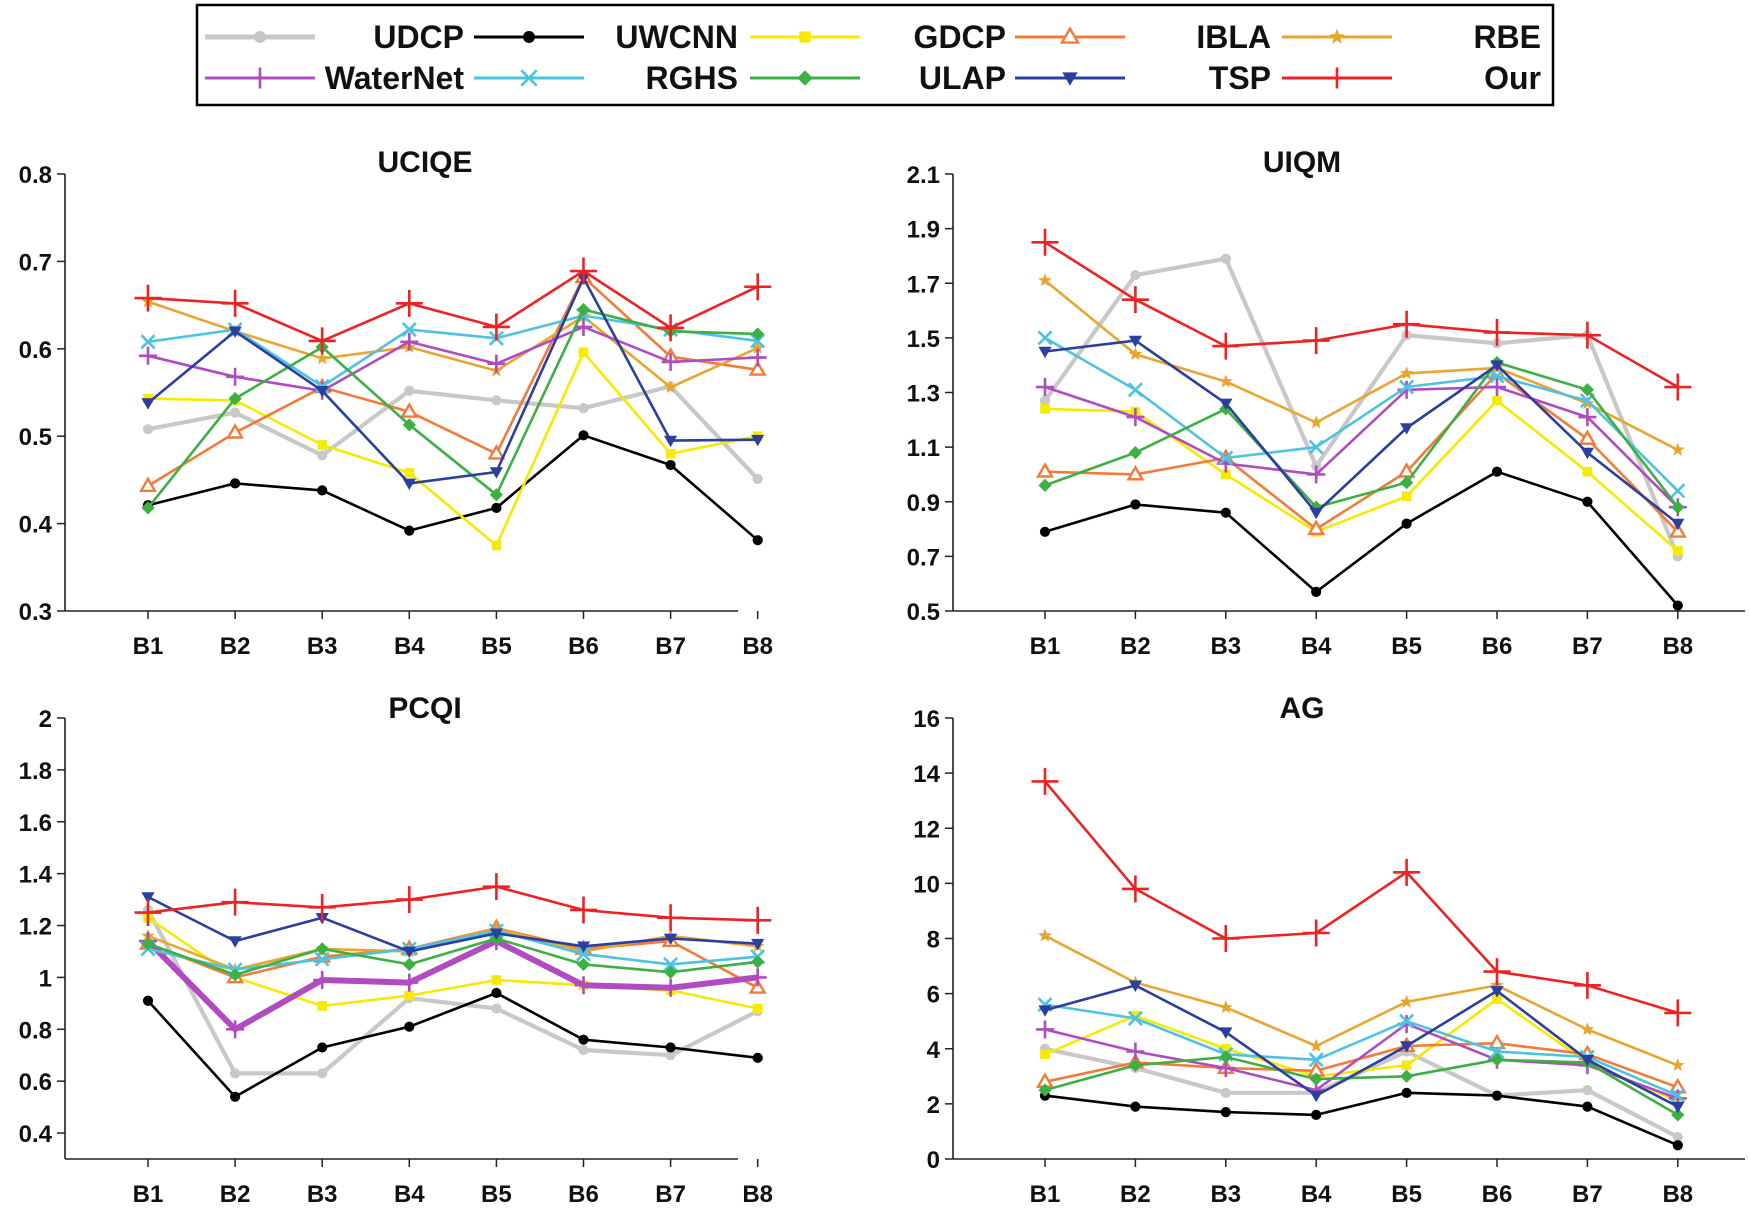 The image size is (1750, 1211). Describe the element at coordinates (35, 927) in the screenshot. I see `y-tick-label: 1.2` at that location.